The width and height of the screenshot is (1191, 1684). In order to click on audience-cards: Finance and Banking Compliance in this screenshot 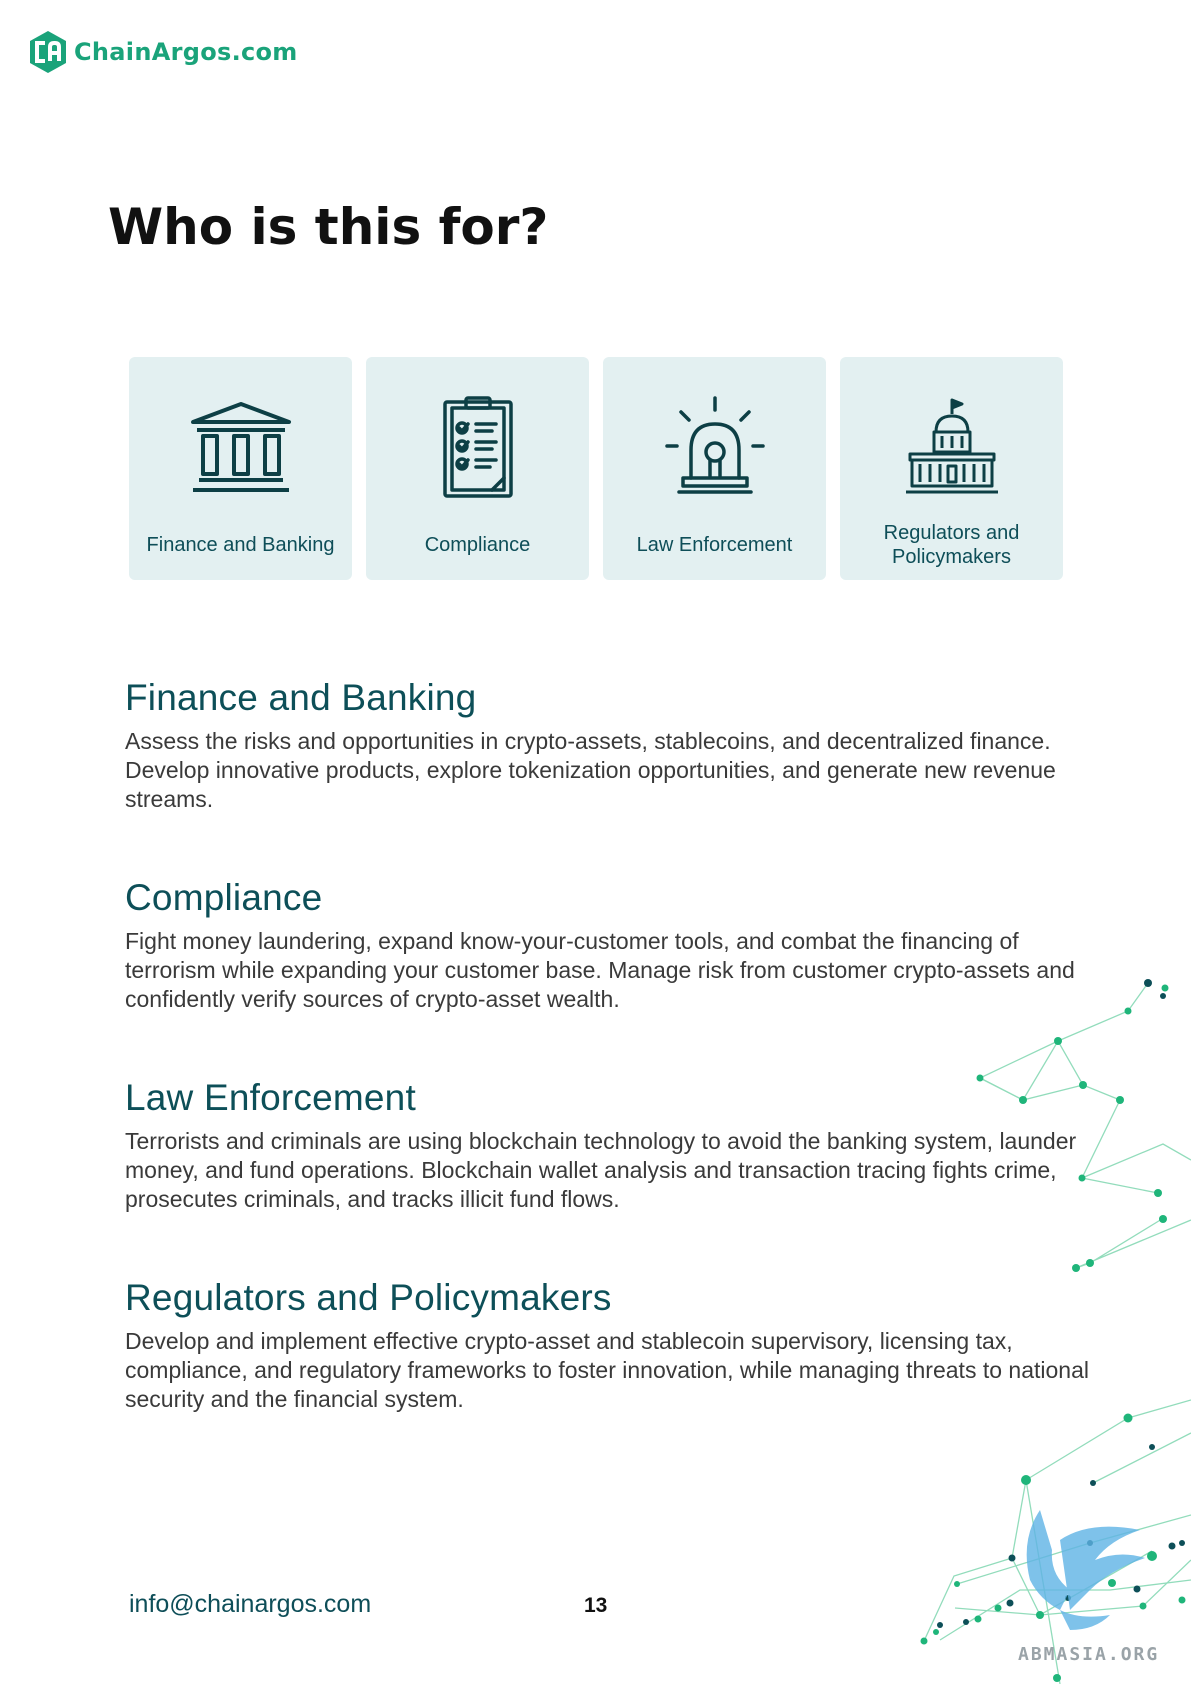, I will do `click(596, 468)`.